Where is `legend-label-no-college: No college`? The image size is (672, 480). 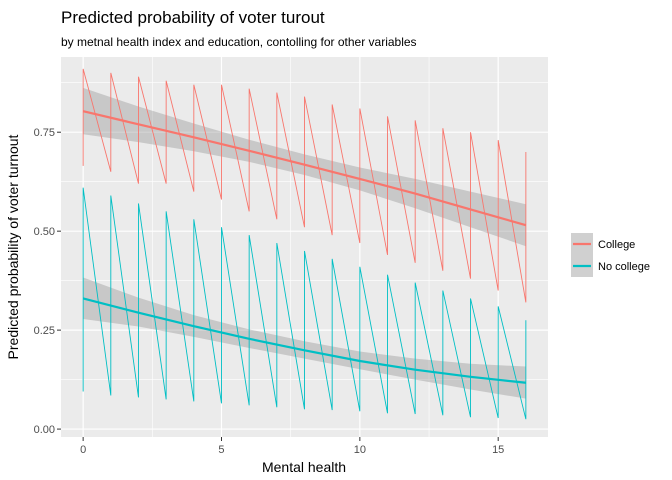 legend-label-no-college: No college is located at coordinates (624, 267).